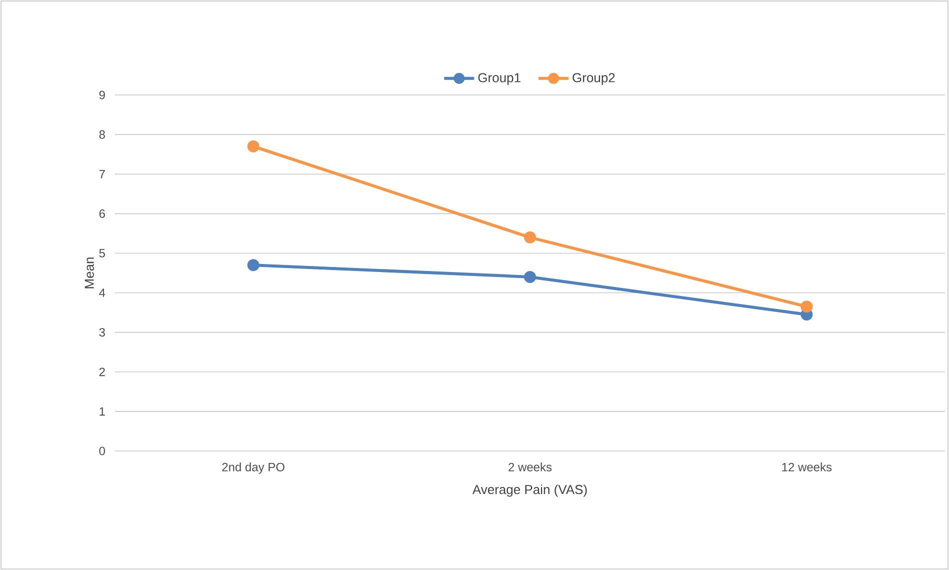  What do you see at coordinates (102, 134) in the screenshot?
I see `y-tick-label: 8` at bounding box center [102, 134].